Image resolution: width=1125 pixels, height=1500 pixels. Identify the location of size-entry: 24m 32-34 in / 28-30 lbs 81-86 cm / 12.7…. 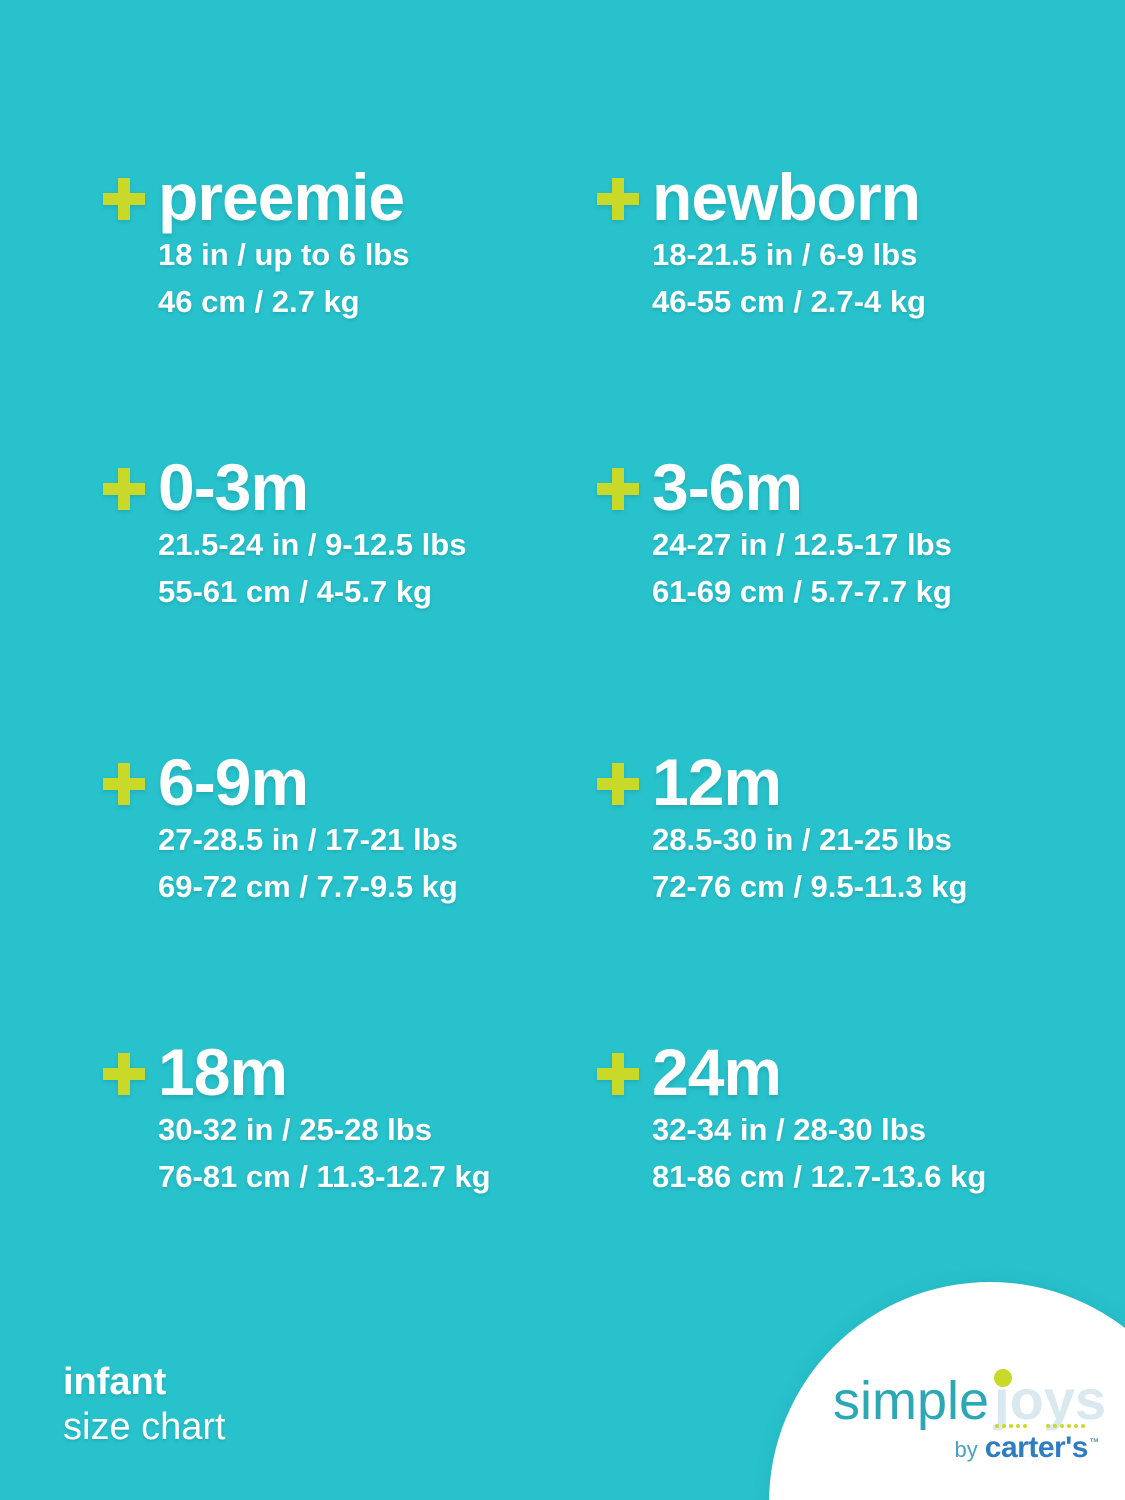
(791, 1119).